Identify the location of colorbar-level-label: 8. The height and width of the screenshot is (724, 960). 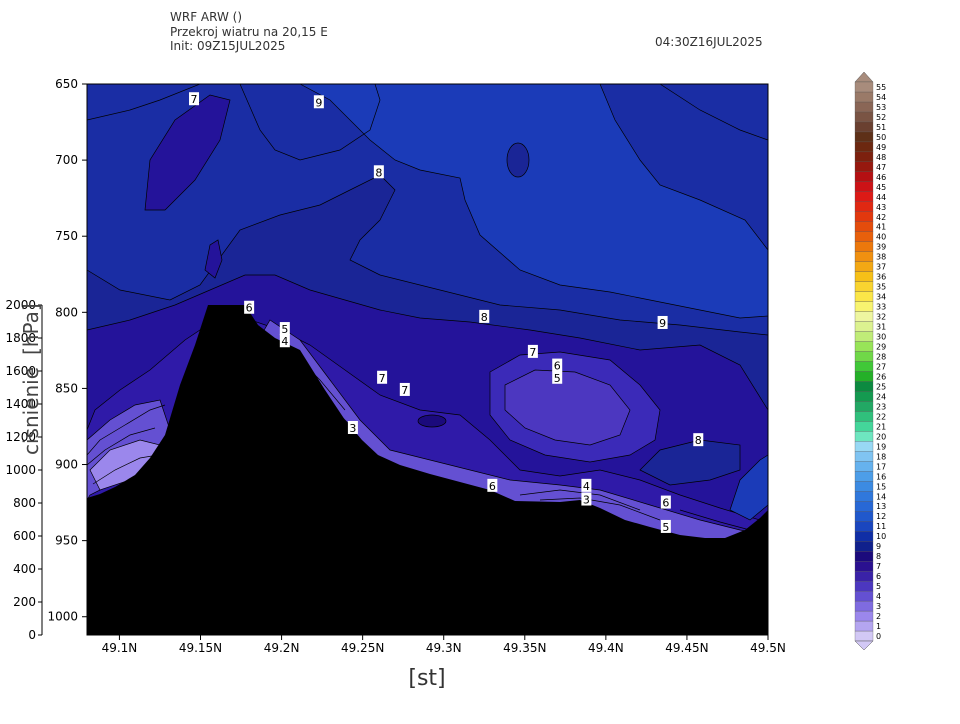
(878, 556).